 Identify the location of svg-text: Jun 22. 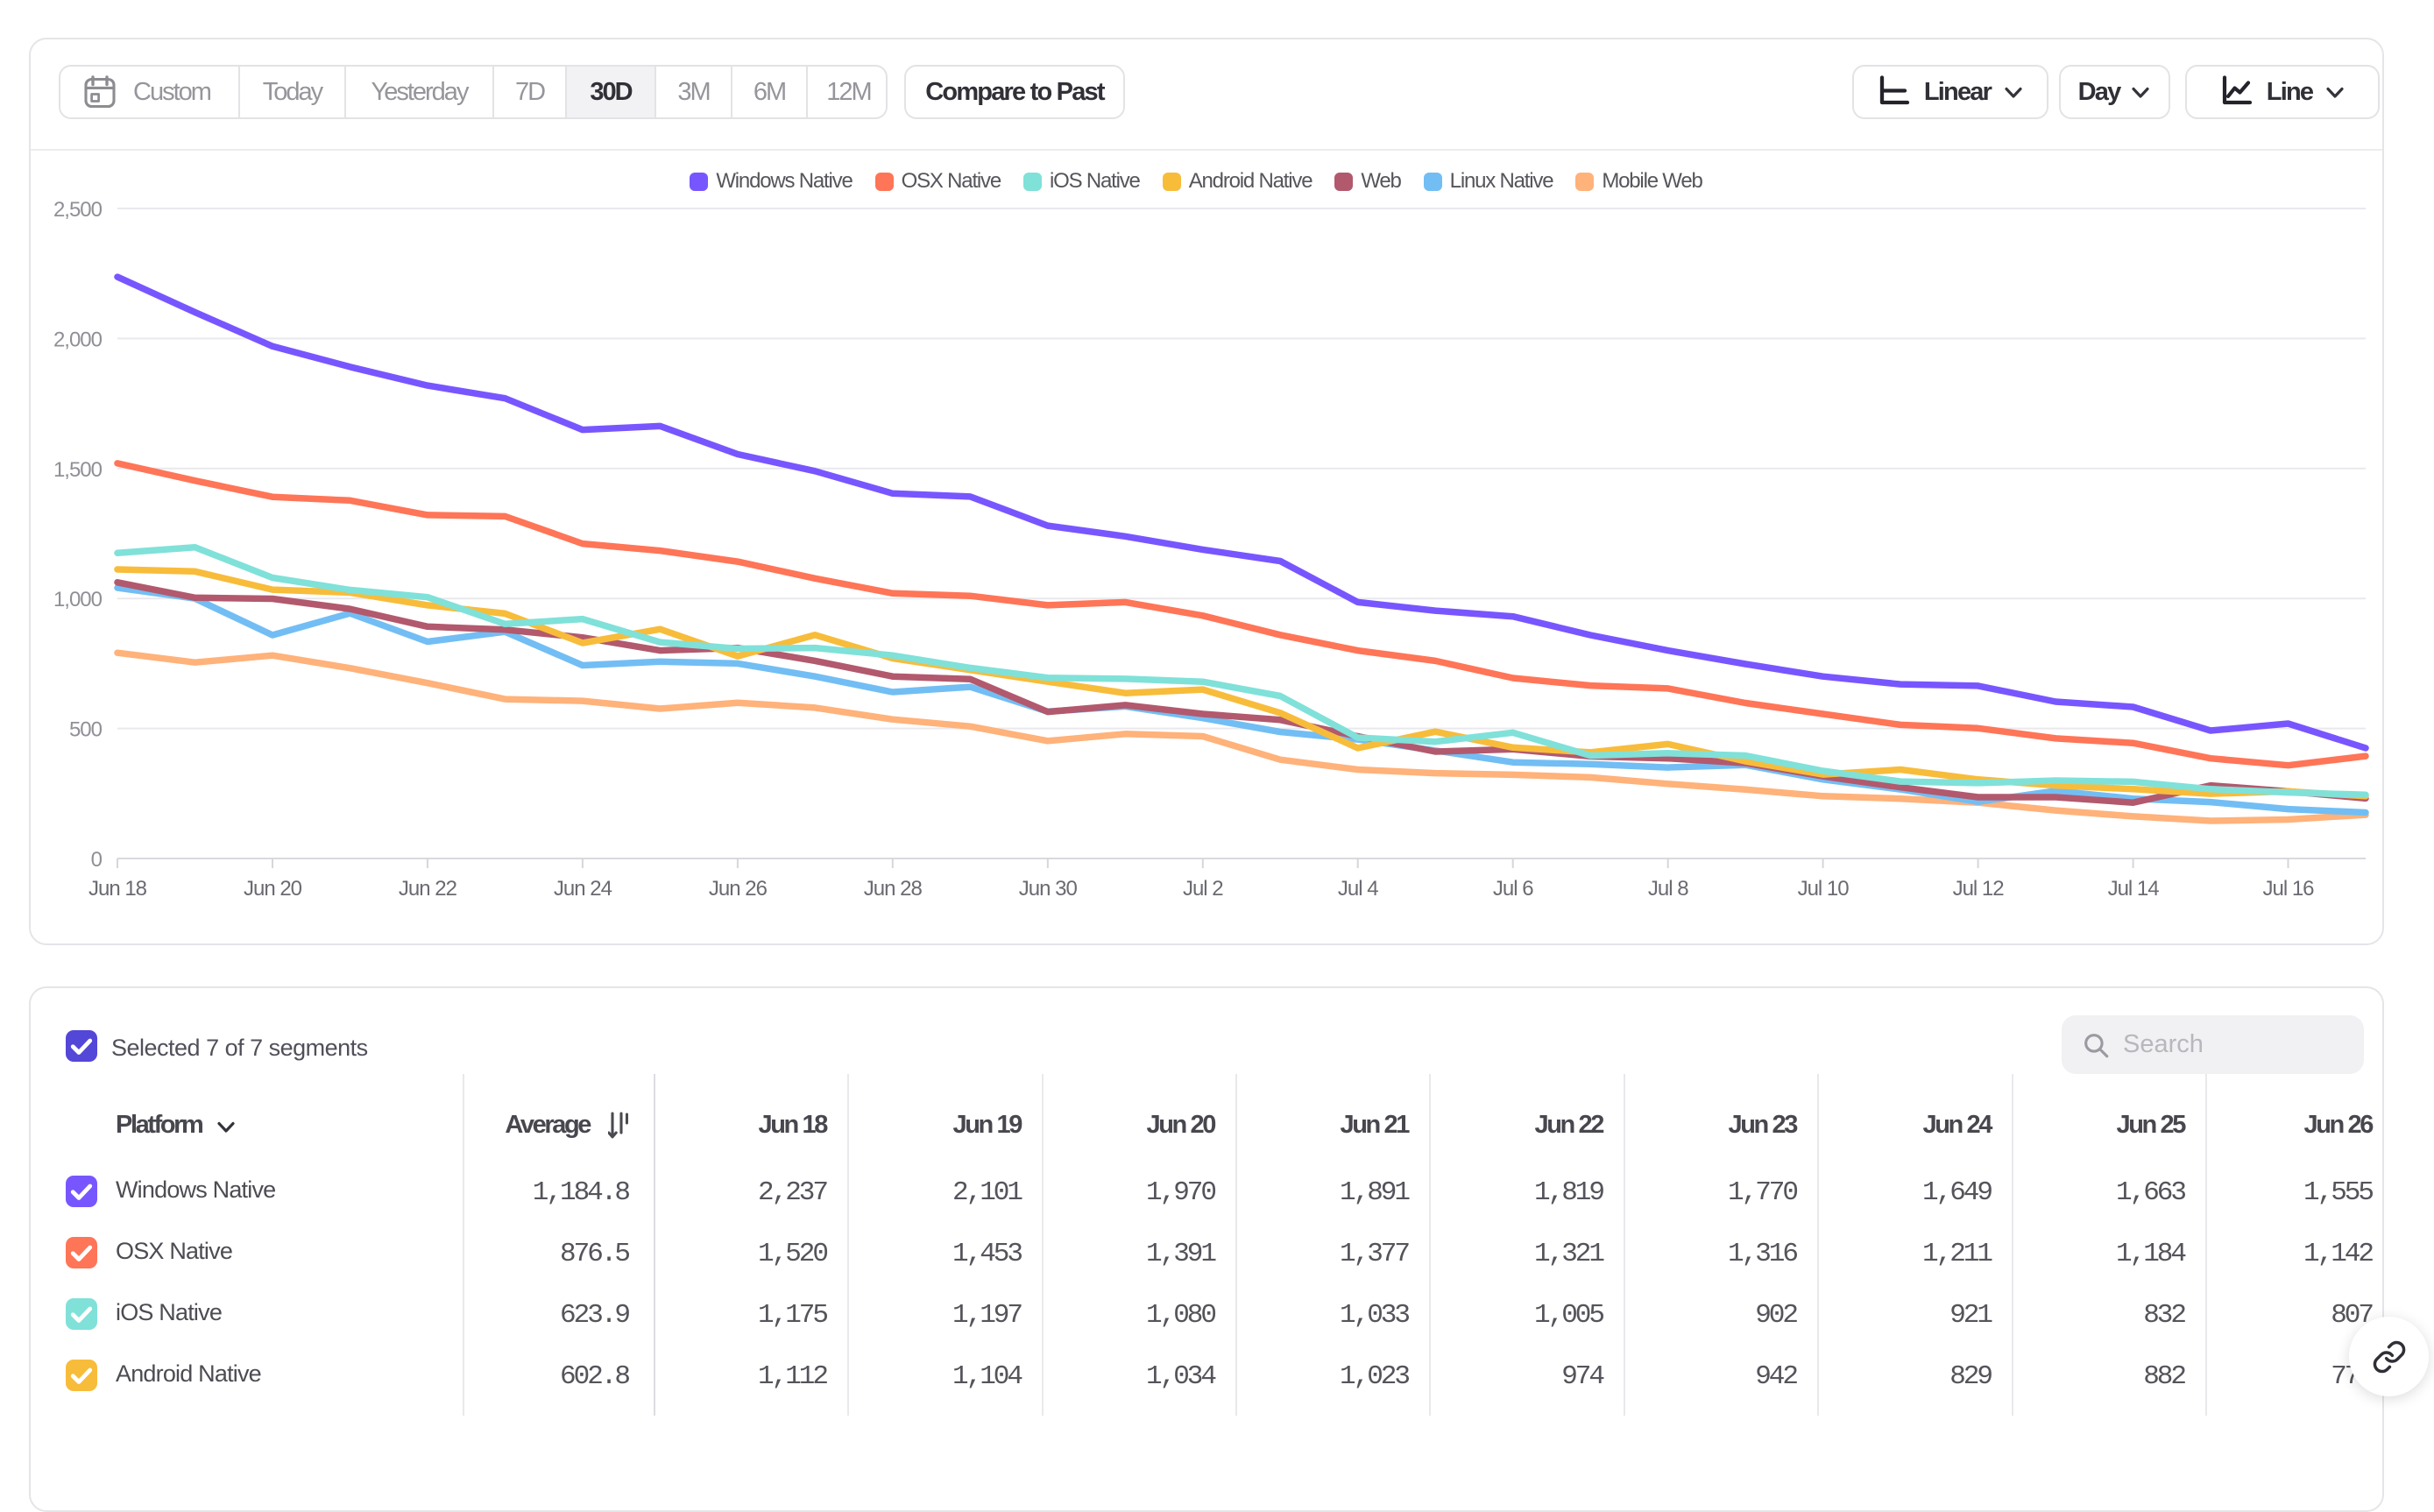
(428, 889).